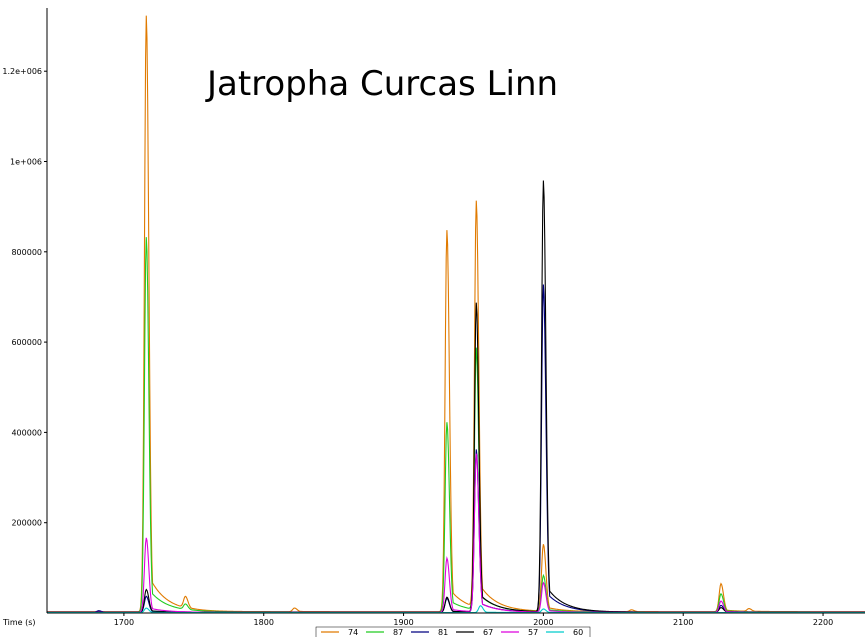  Describe the element at coordinates (353, 632) in the screenshot. I see `legend-label-74: 74` at that location.